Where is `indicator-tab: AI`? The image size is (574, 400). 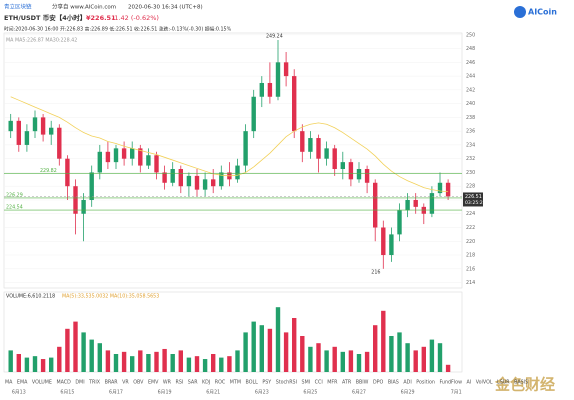 indicator-tab: AI is located at coordinates (469, 383).